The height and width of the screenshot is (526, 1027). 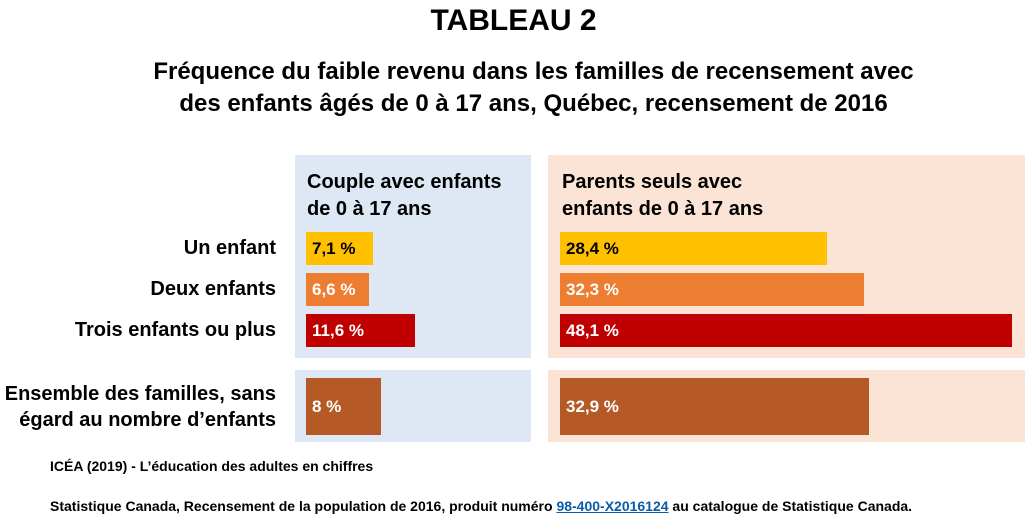 I want to click on catalogue-link: 98-400-X2016124, so click(x=612, y=506).